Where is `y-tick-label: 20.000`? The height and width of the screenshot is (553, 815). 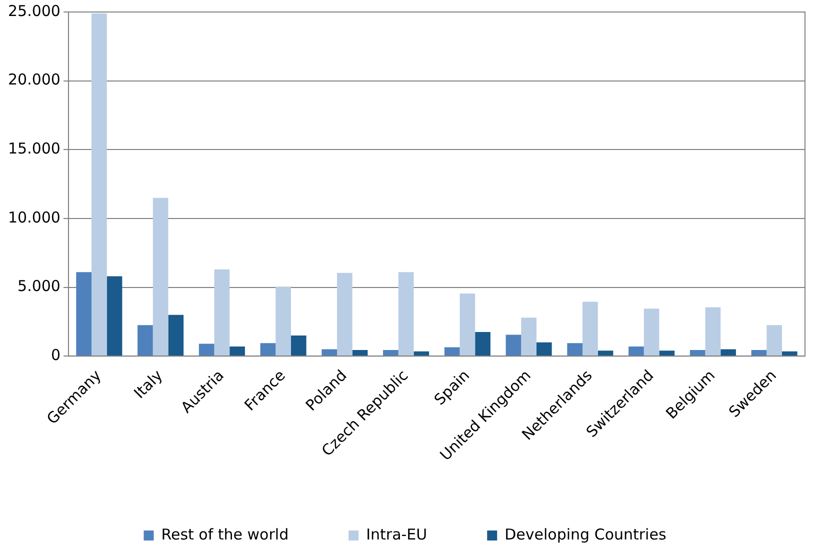 y-tick-label: 20.000 is located at coordinates (34, 79).